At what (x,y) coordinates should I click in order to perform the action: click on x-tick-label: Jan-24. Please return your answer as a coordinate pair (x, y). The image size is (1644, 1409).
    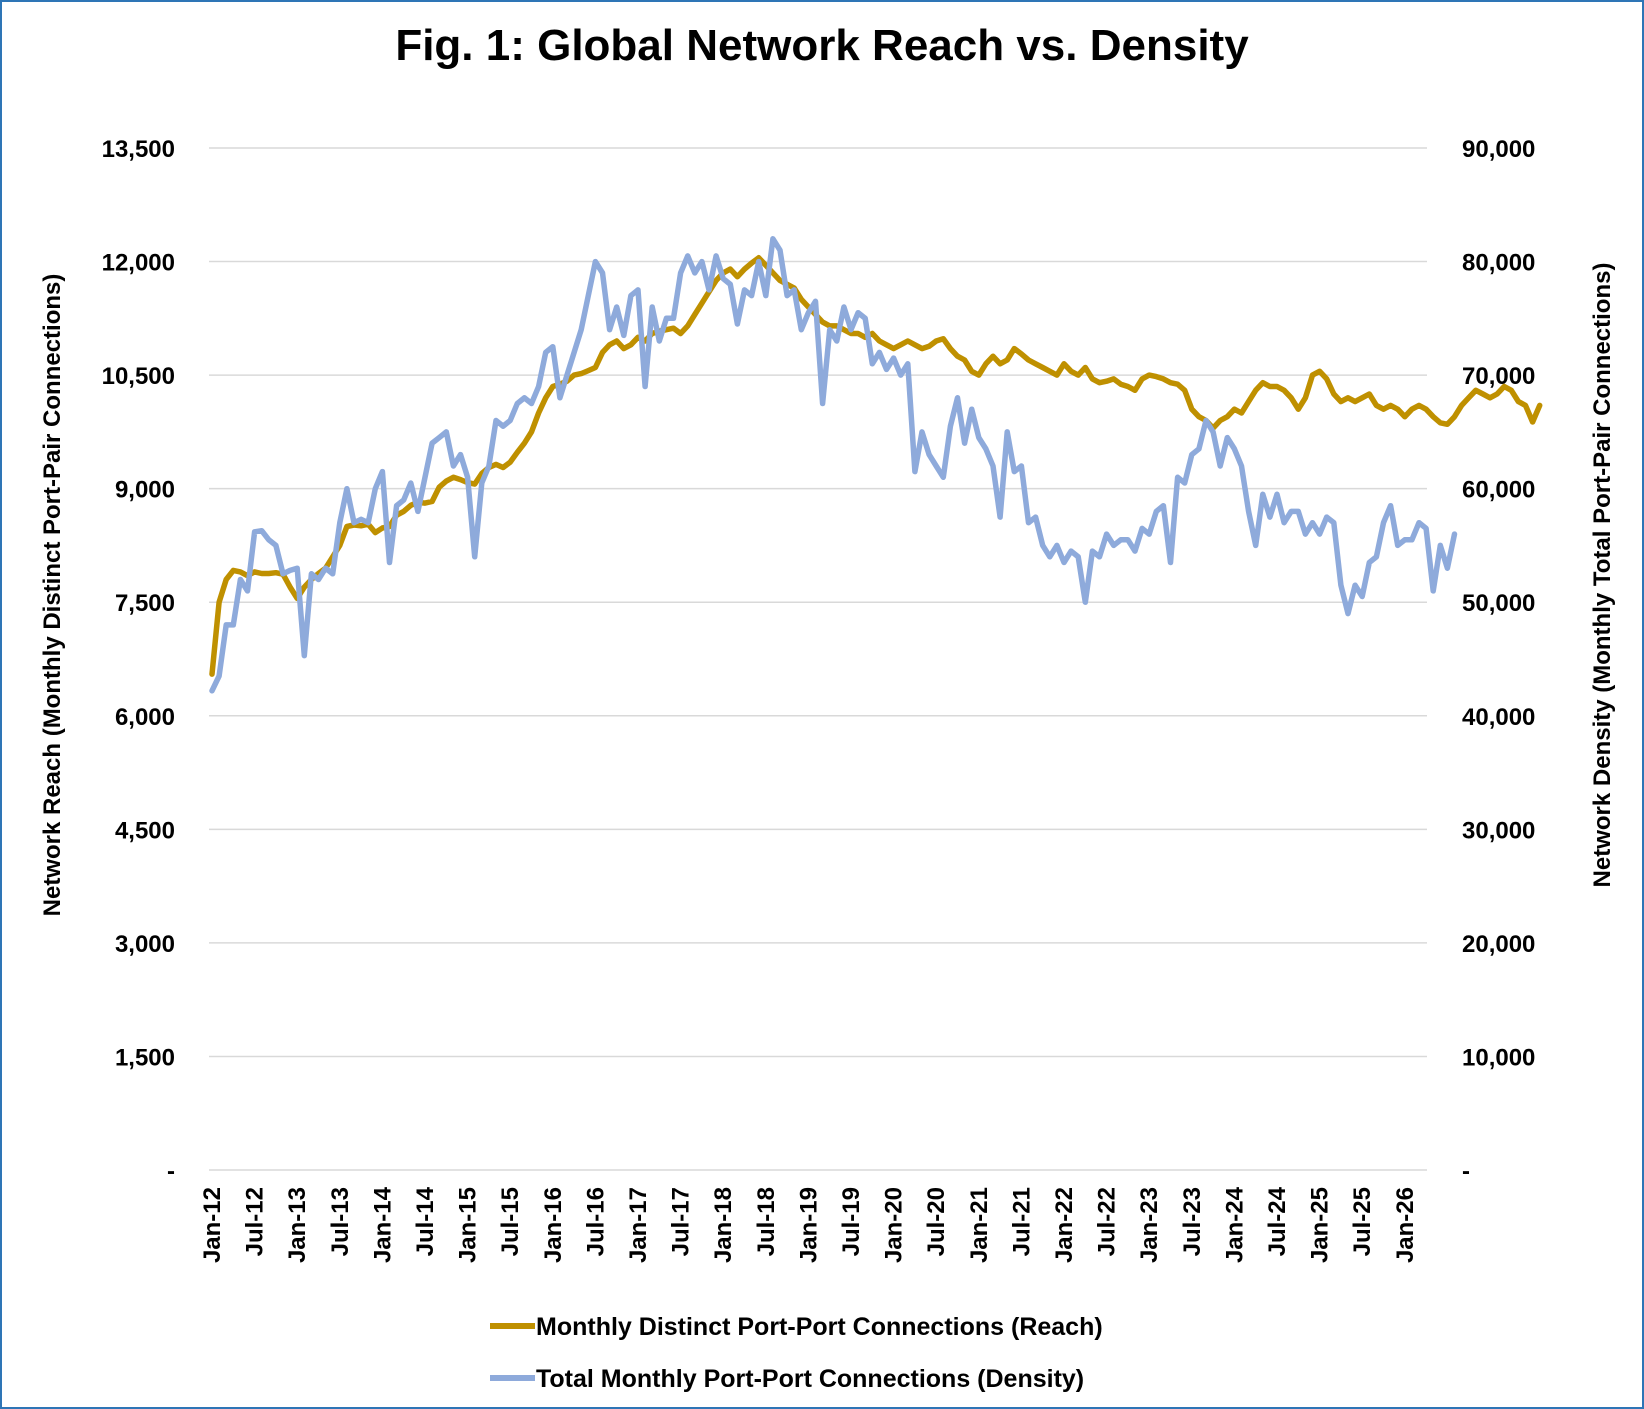
    Looking at the image, I should click on (1234, 1224).